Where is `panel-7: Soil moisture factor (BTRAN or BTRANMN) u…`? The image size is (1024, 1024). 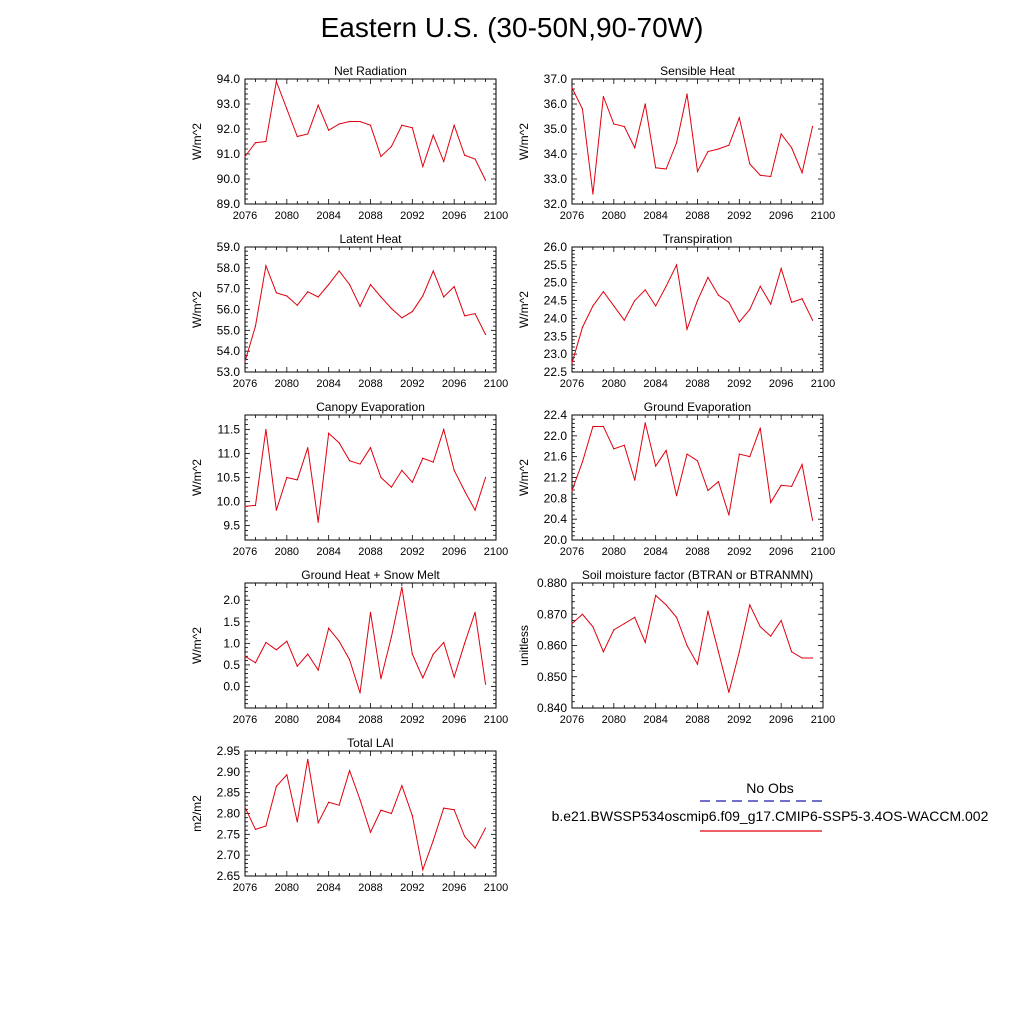
panel-7: Soil moisture factor (BTRAN or BTRANMN) u… is located at coordinates (676, 647).